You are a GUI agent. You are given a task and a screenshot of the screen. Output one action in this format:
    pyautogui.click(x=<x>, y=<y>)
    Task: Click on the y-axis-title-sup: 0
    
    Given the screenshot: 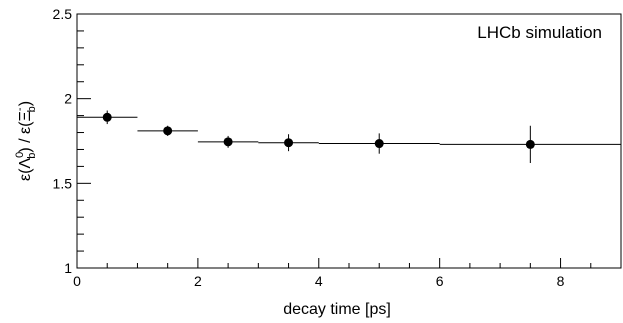 What is the action you would take?
    pyautogui.click(x=20, y=155)
    